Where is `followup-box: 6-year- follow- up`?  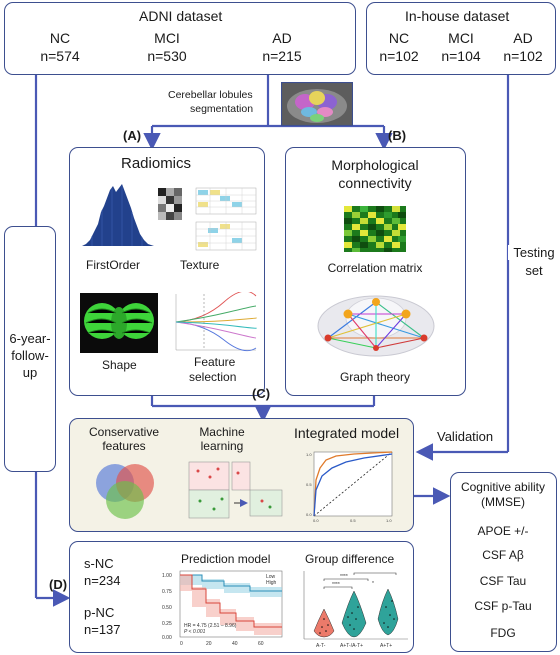
followup-box: 6-year- follow- up is located at coordinates (30, 349).